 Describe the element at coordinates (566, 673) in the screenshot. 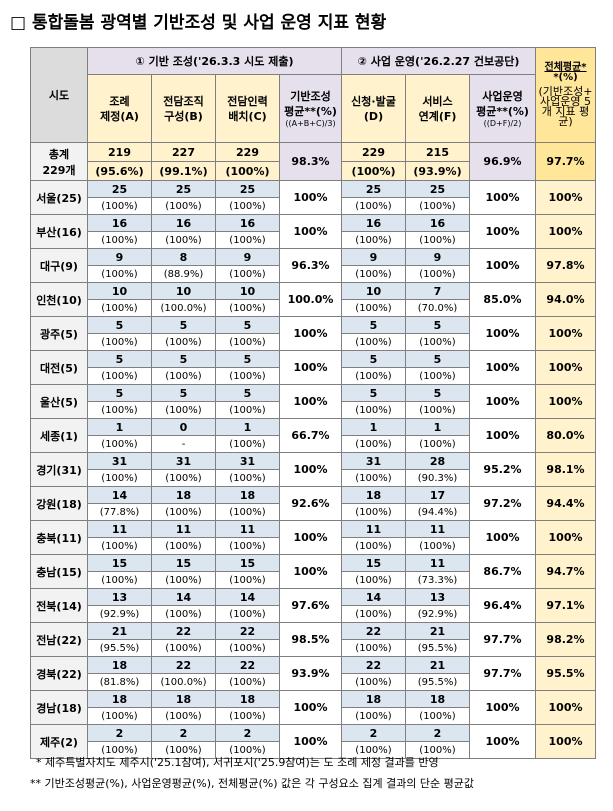

I see `cell-overall: 95.5%` at that location.